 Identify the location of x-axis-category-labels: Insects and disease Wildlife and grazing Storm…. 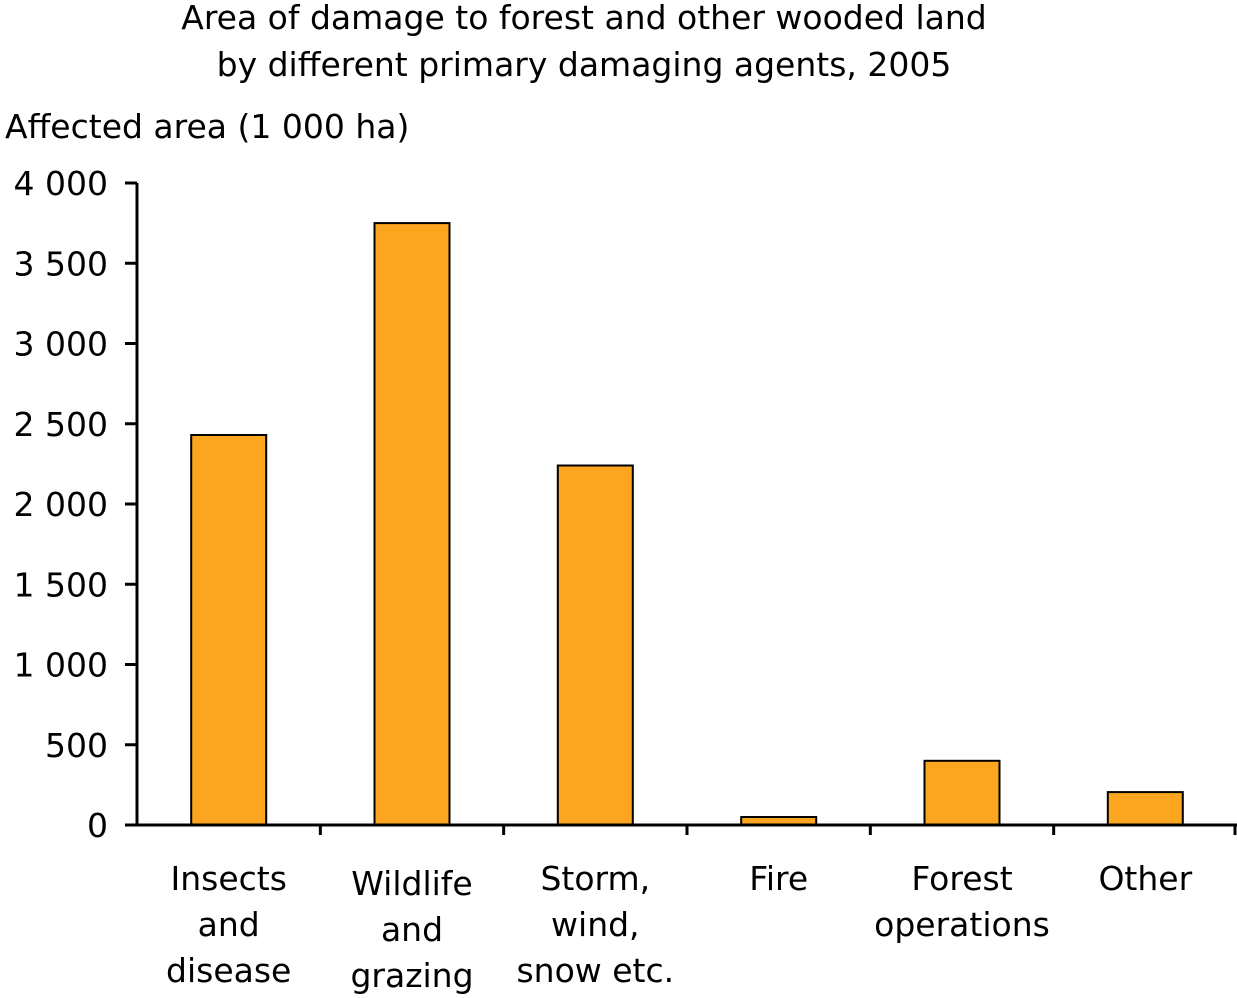
(679, 927).